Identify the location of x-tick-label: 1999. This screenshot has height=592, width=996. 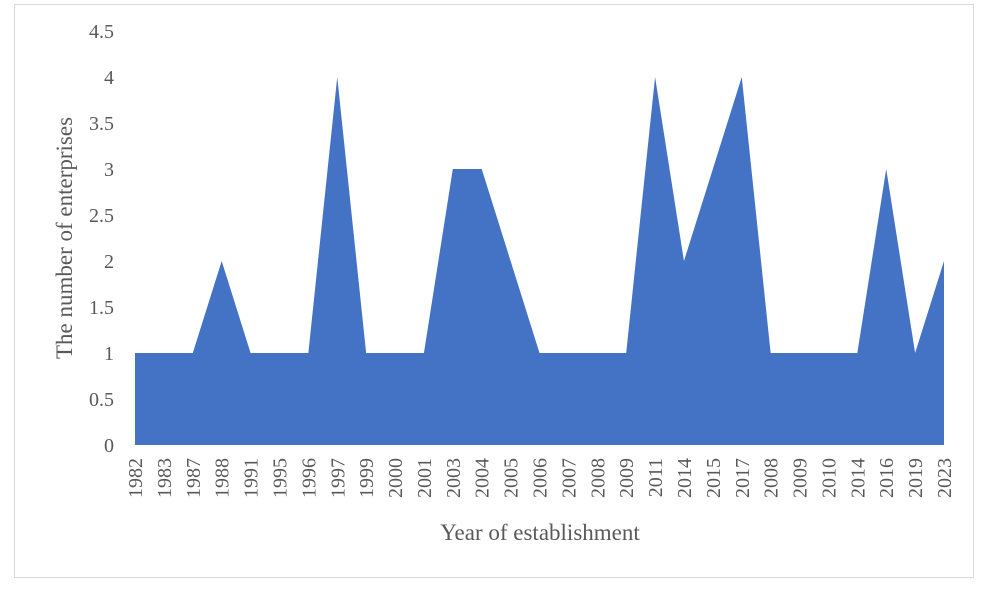
(367, 478).